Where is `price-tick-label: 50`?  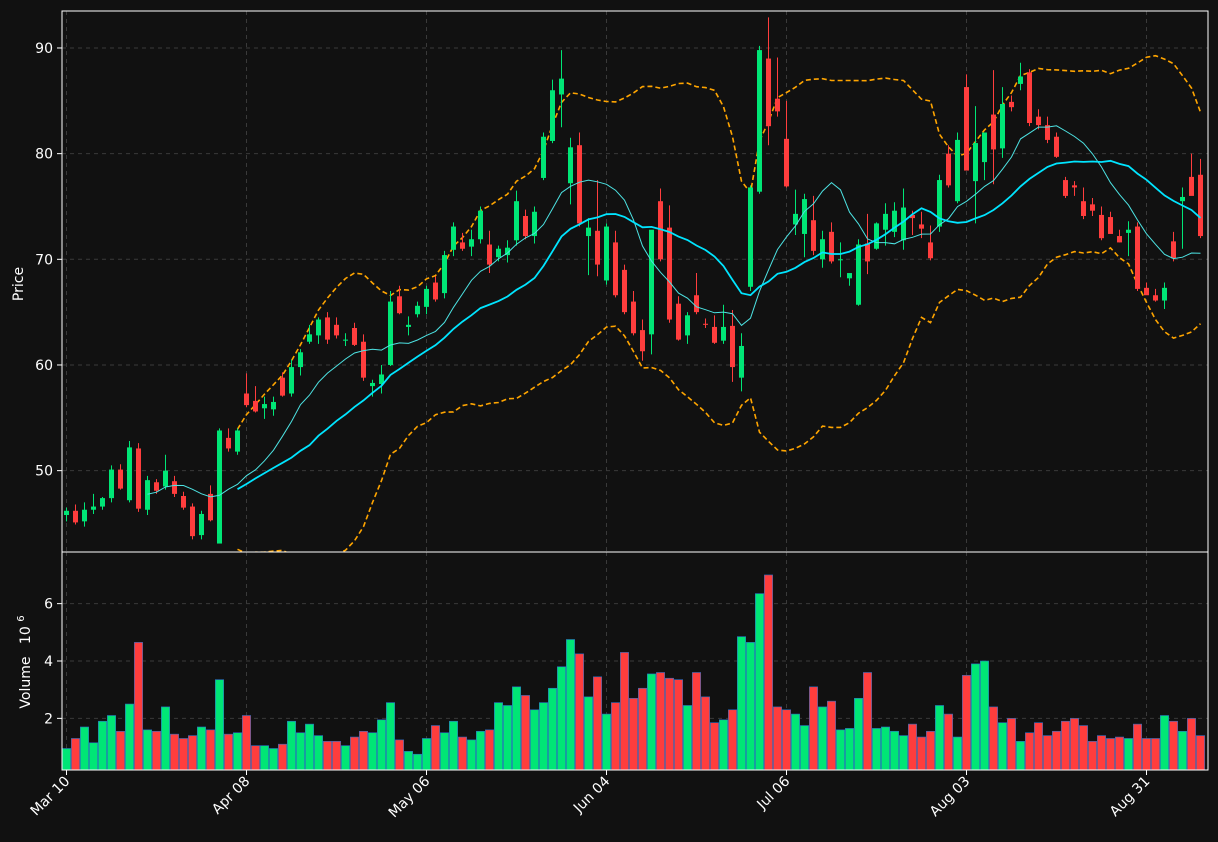 price-tick-label: 50 is located at coordinates (44, 472).